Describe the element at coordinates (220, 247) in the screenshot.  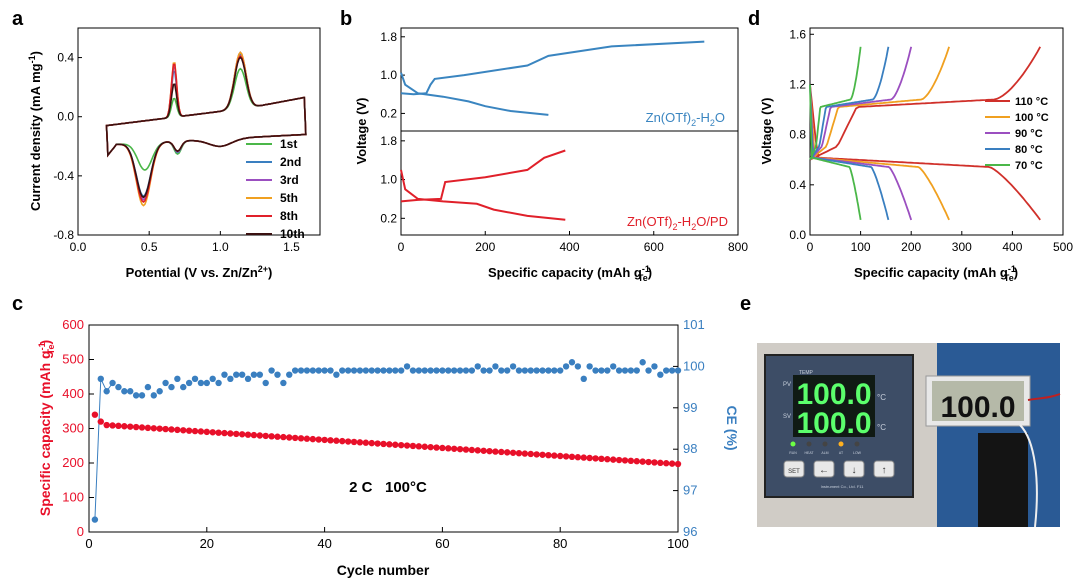
I see `a-xtick-label: 1.0` at that location.